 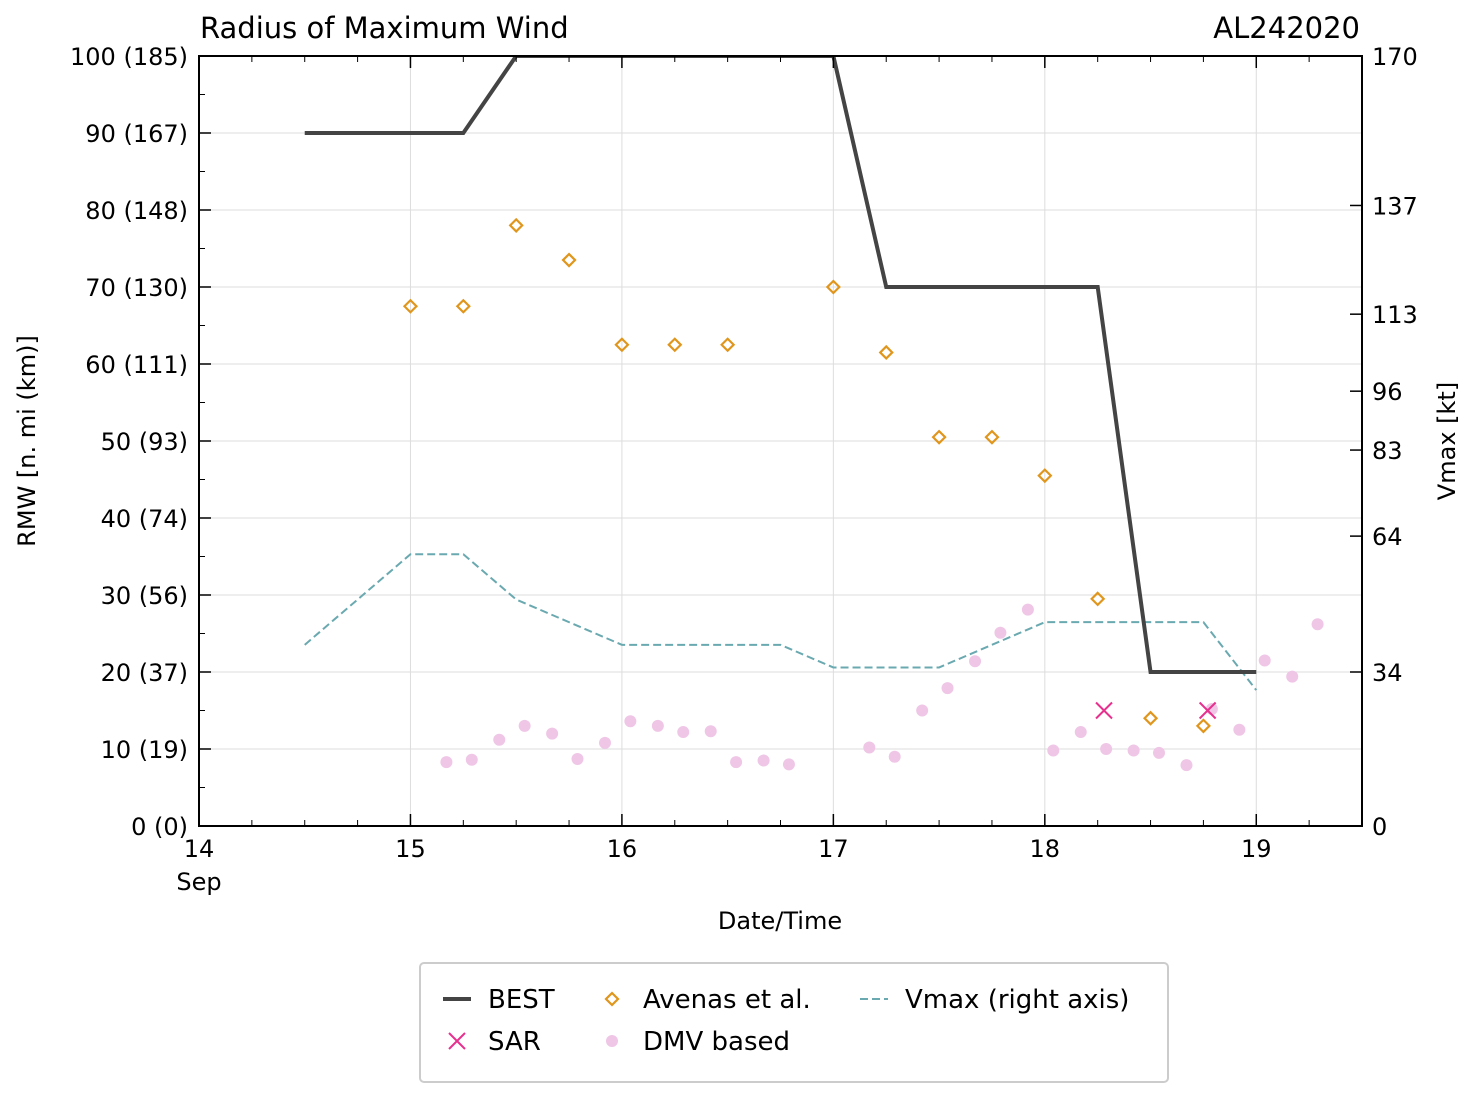 I want to click on y2-tick-label: 83, so click(x=1387, y=451).